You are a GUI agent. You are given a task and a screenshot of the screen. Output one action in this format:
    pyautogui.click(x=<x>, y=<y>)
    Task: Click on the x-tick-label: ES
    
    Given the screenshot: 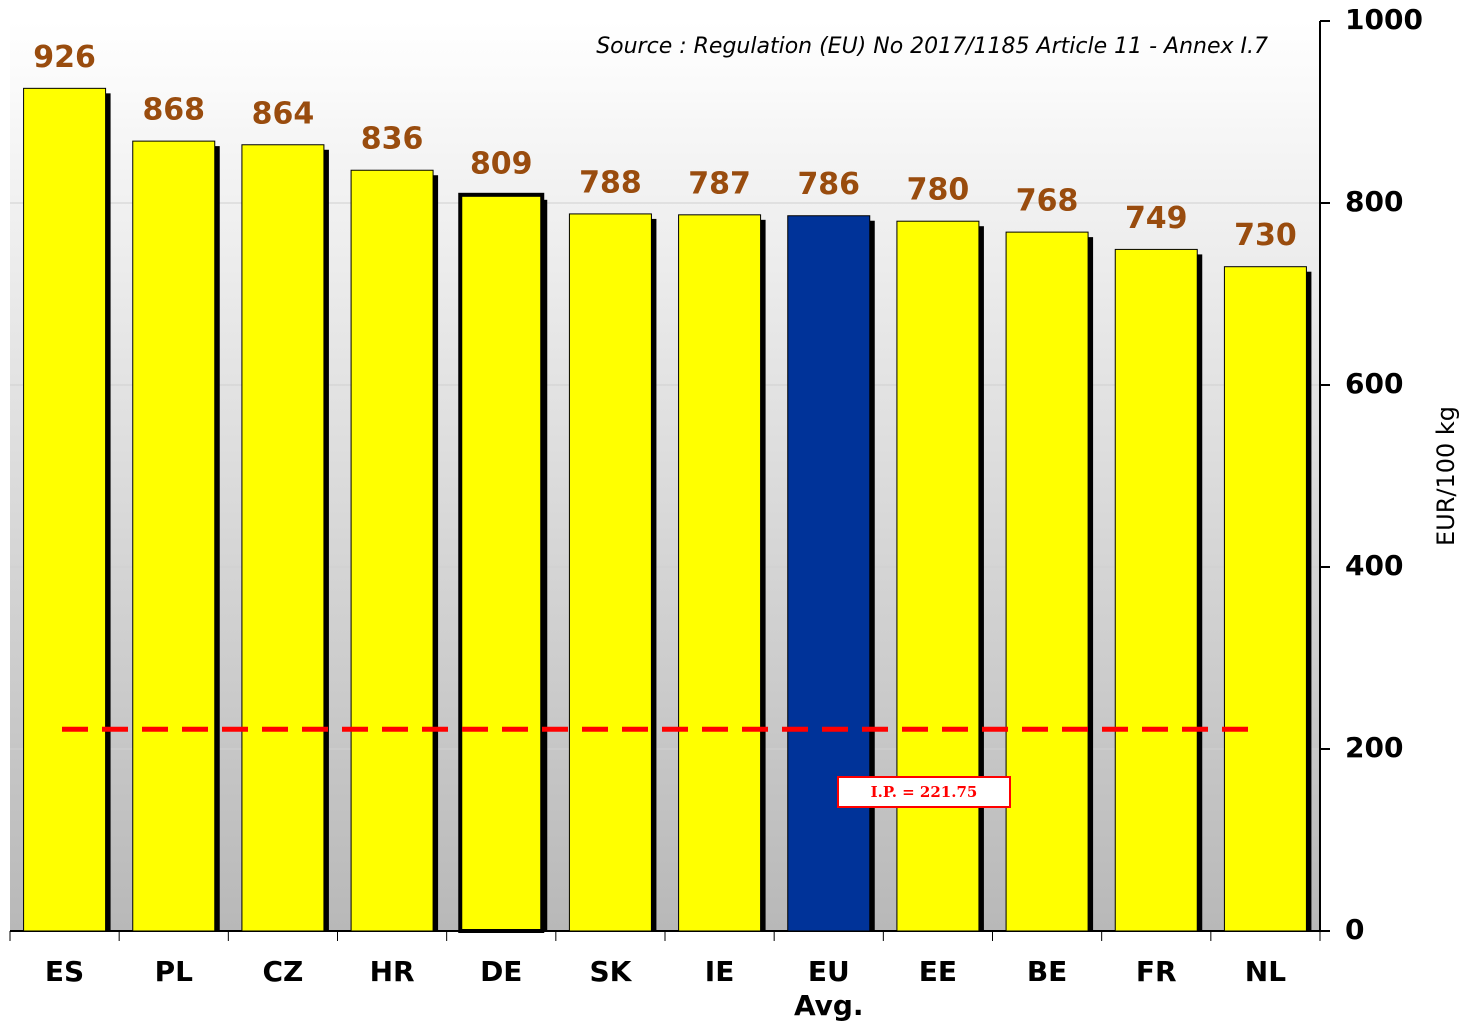 What is the action you would take?
    pyautogui.click(x=64, y=971)
    